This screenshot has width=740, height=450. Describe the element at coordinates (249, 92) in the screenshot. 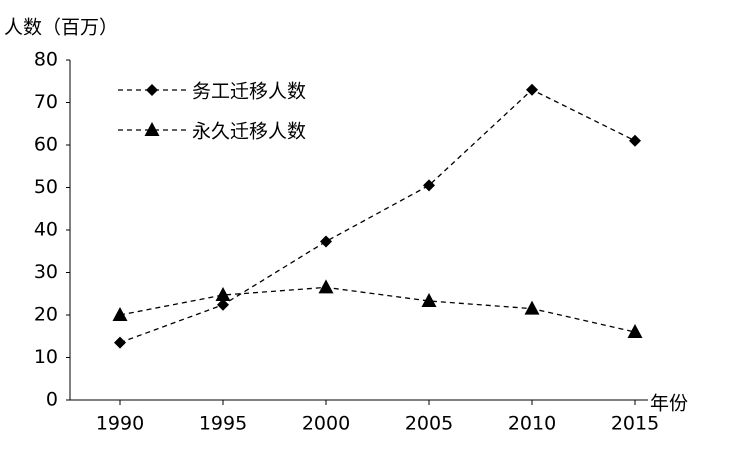

I see `legend-label: 务工迁移人数` at that location.